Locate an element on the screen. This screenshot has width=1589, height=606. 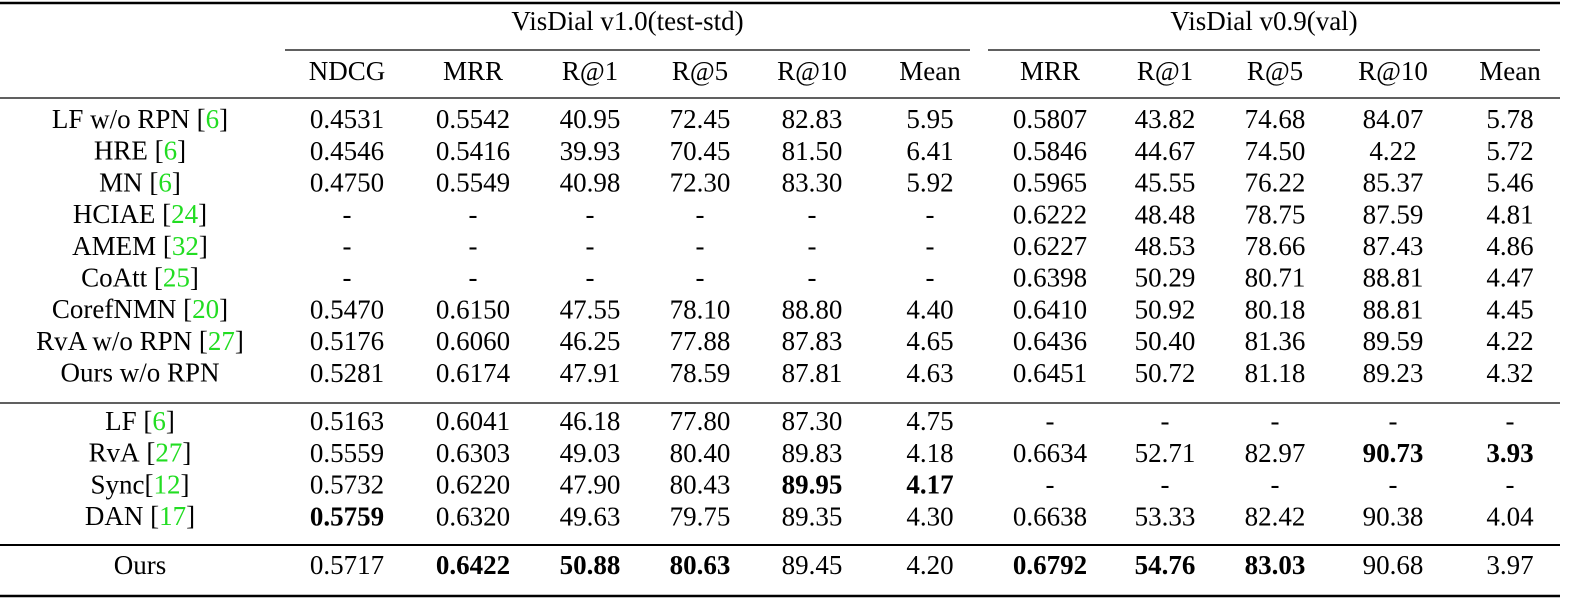
cell: 72.45 is located at coordinates (700, 119).